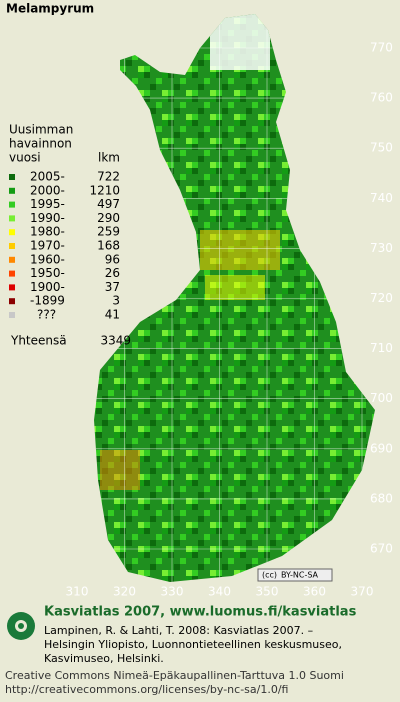 This screenshot has height=702, width=400. I want to click on total-label: Yhteensä, so click(38, 341).